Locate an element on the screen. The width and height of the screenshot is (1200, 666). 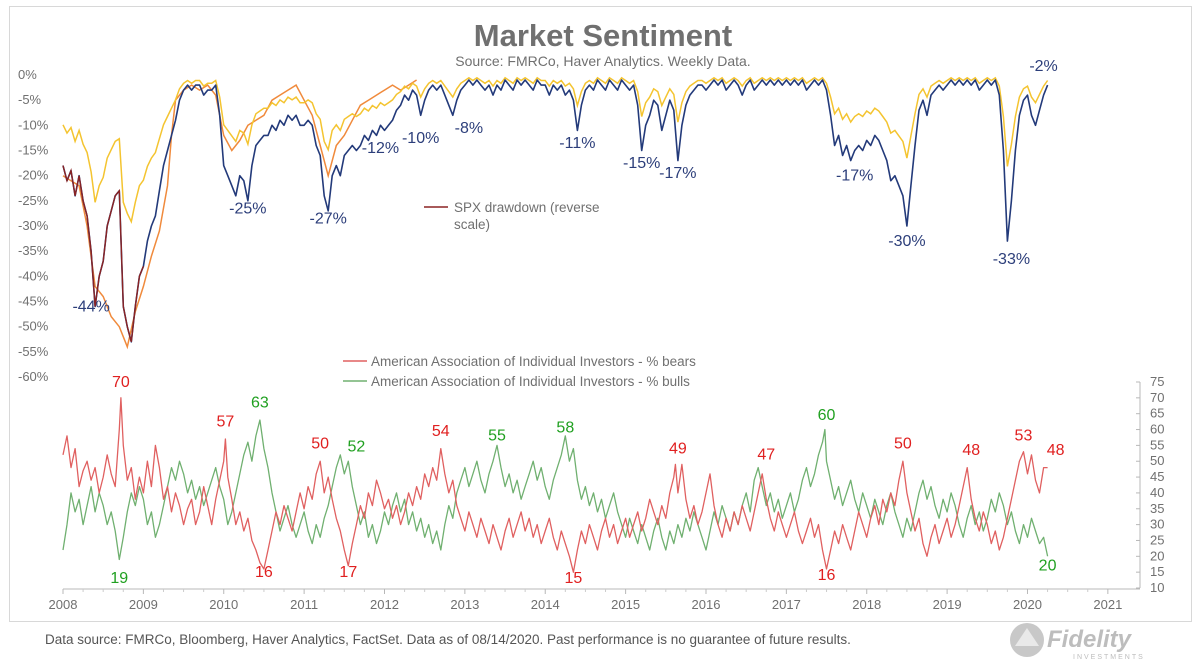
top-y-tick-label: -20% is located at coordinates (33, 175).